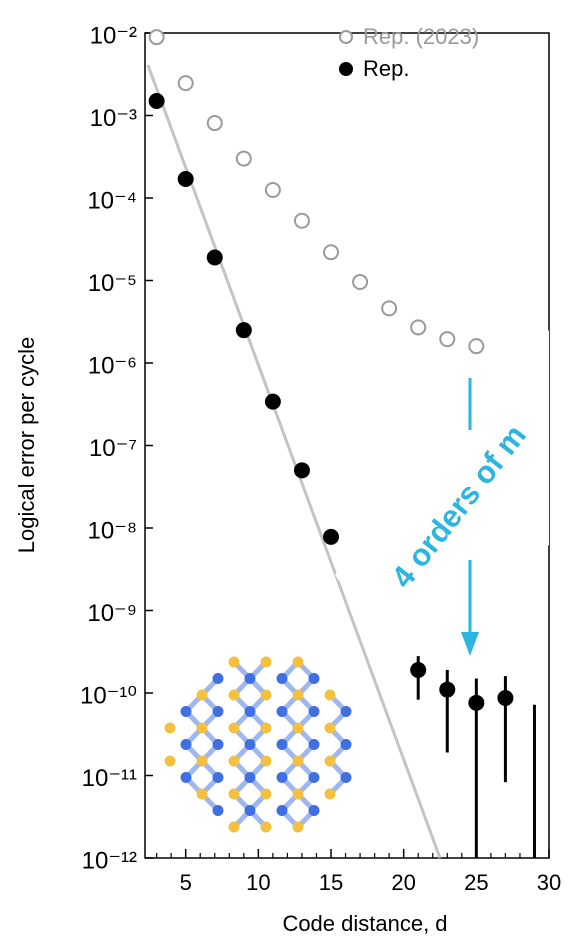  I want to click on y-tick-label: 10⁻¹⁰, so click(108, 695).